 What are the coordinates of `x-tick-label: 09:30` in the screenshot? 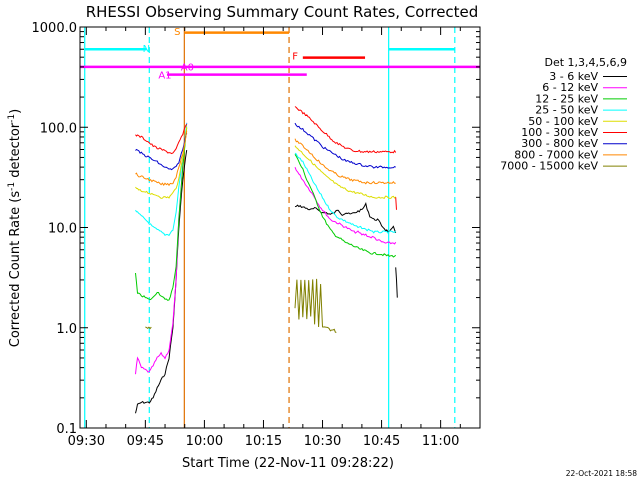 It's located at (86, 441).